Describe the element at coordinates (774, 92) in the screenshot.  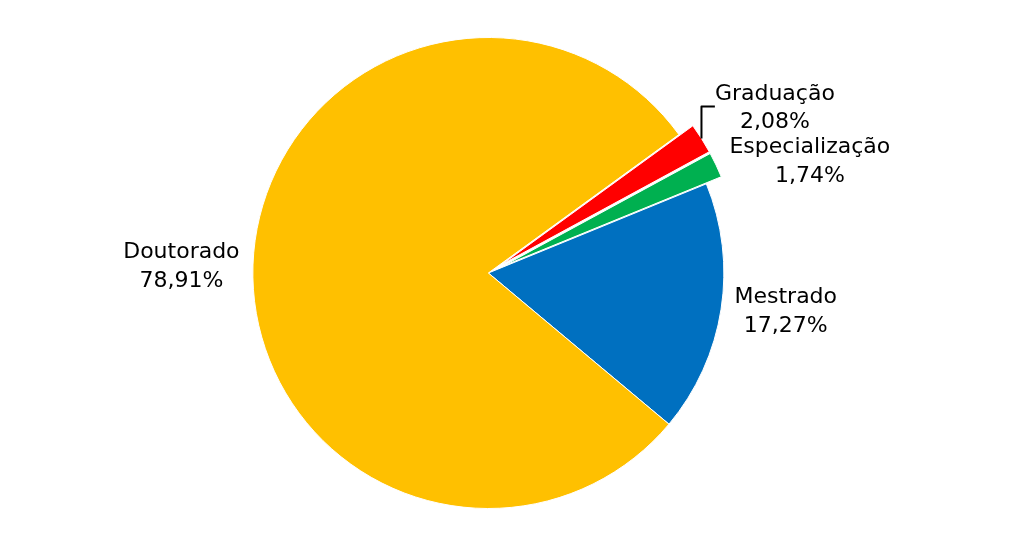
I see `slice-label: Graduação` at that location.